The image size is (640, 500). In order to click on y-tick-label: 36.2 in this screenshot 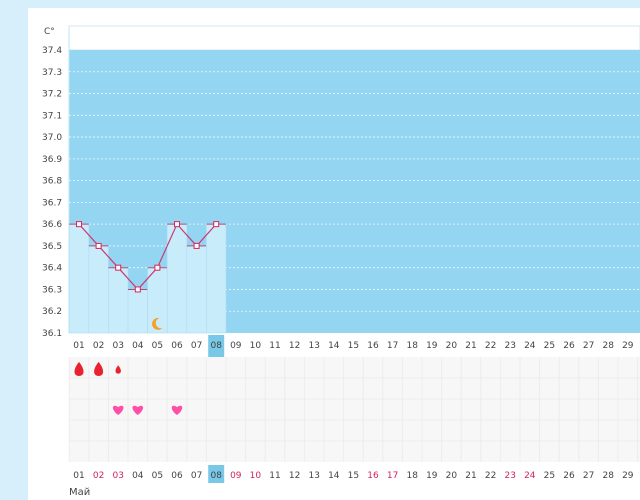, I will do `click(52, 312)`.